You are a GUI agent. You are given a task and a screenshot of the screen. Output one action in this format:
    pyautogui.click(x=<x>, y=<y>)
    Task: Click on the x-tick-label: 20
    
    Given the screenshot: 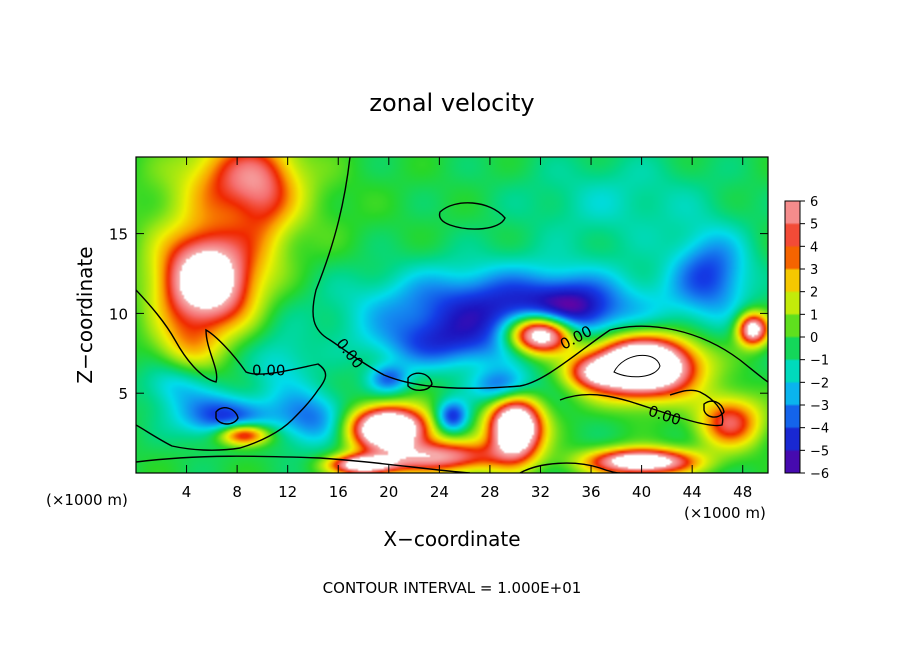 What is the action you would take?
    pyautogui.click(x=388, y=492)
    